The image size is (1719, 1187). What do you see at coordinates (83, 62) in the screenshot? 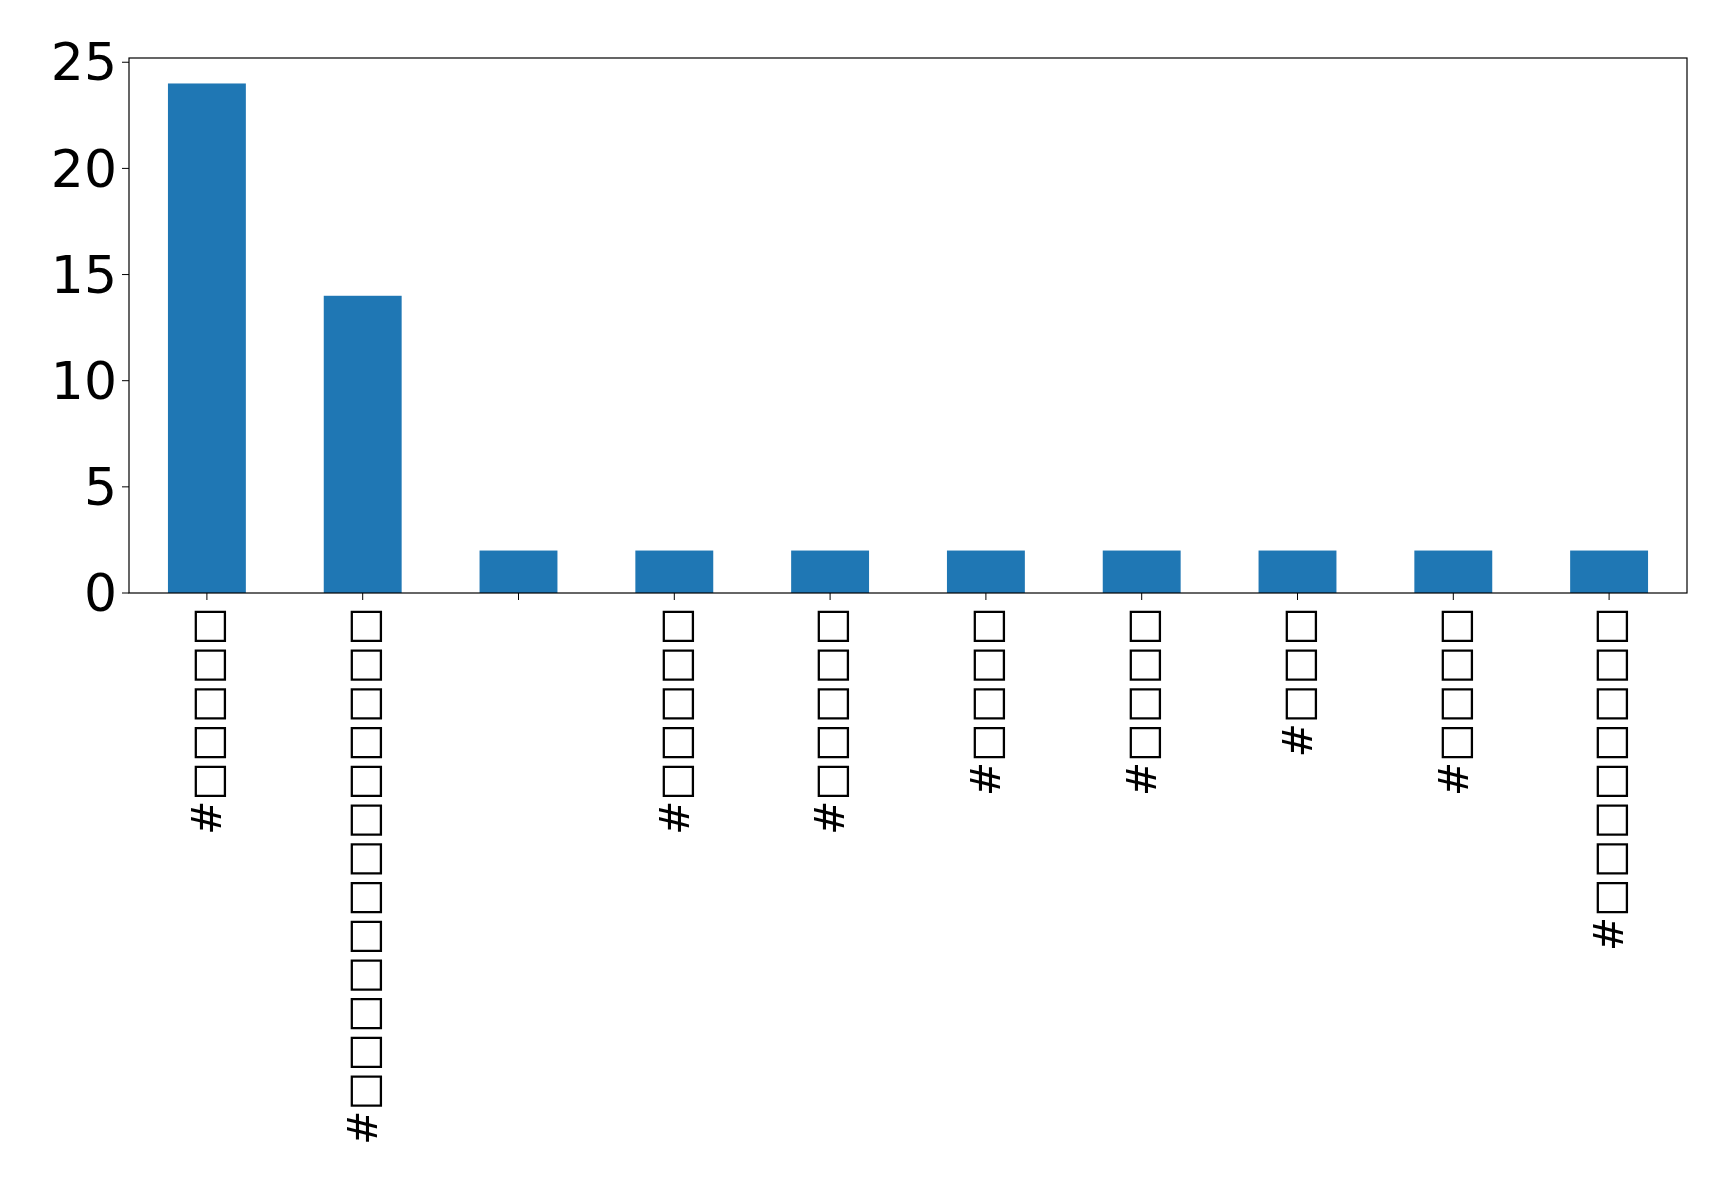
I see `y-tick-label: 25` at bounding box center [83, 62].